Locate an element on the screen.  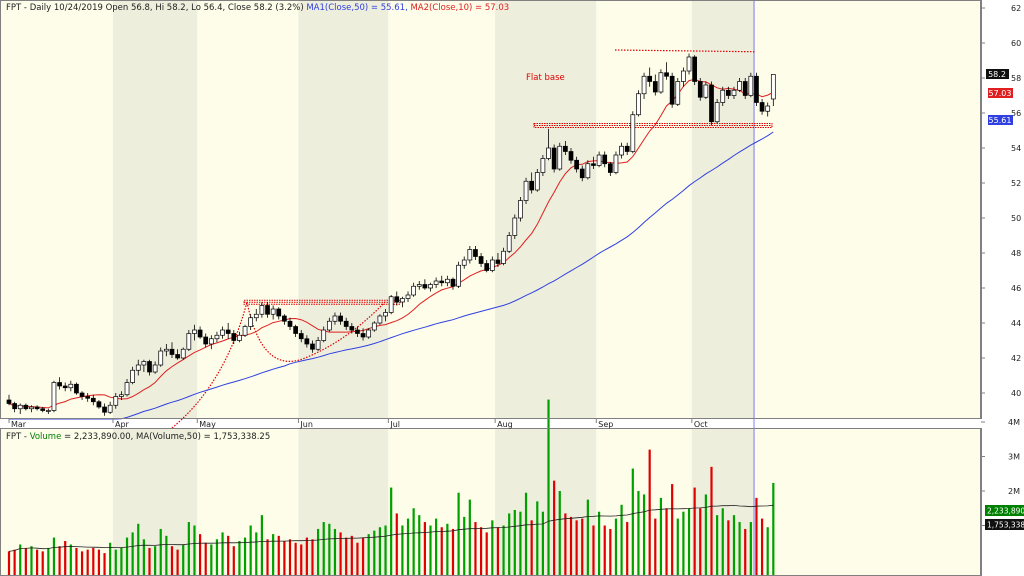
flat-base-label: Flat base is located at coordinates (545, 78).